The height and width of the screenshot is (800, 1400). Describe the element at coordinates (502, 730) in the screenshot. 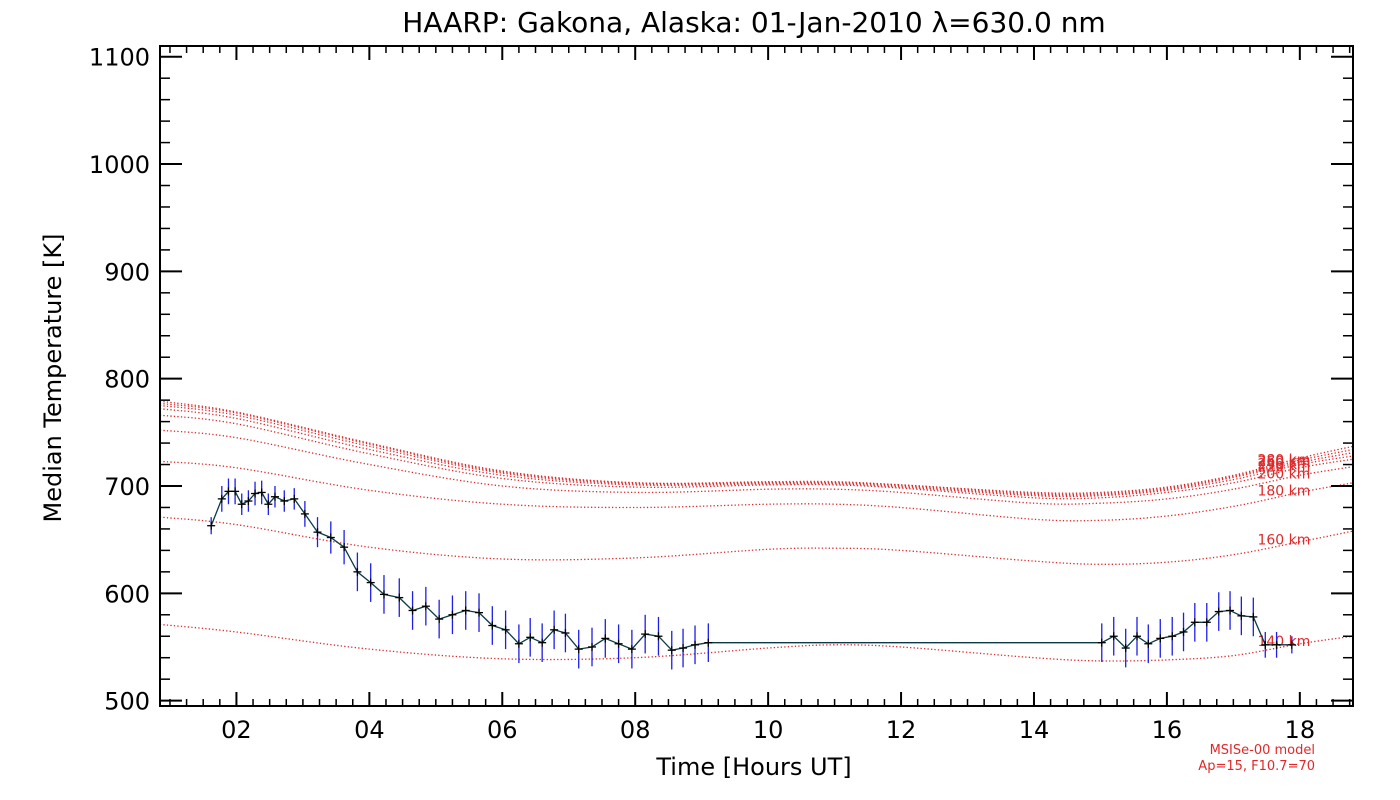

I see `x-tick-label: 06` at that location.